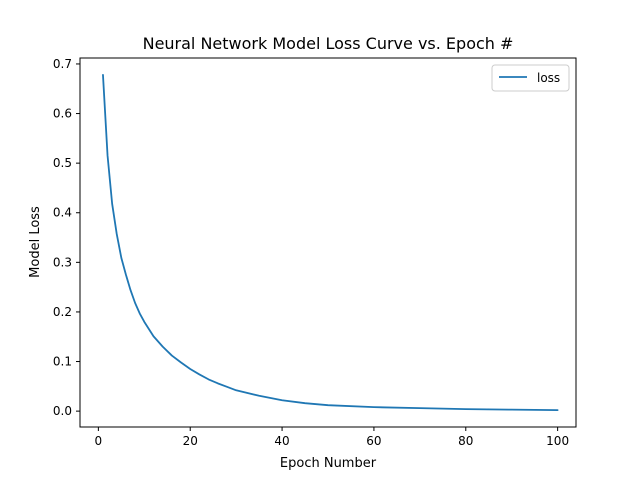  Describe the element at coordinates (328, 463) in the screenshot. I see `x-axis-label: Epoch Number` at that location.